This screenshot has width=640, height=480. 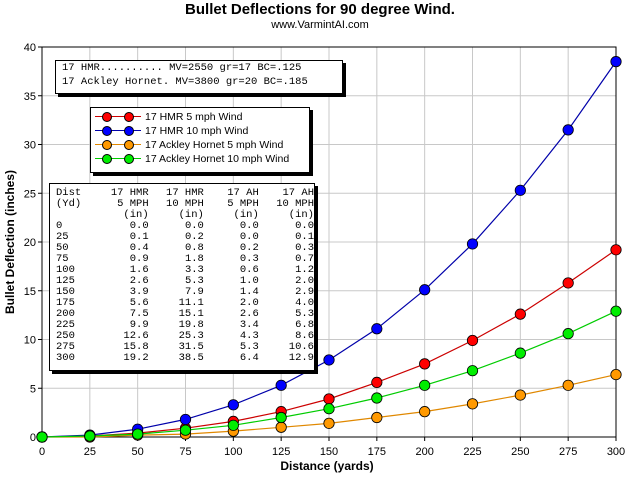 I want to click on table-cell: 3.3, so click(x=194, y=270).